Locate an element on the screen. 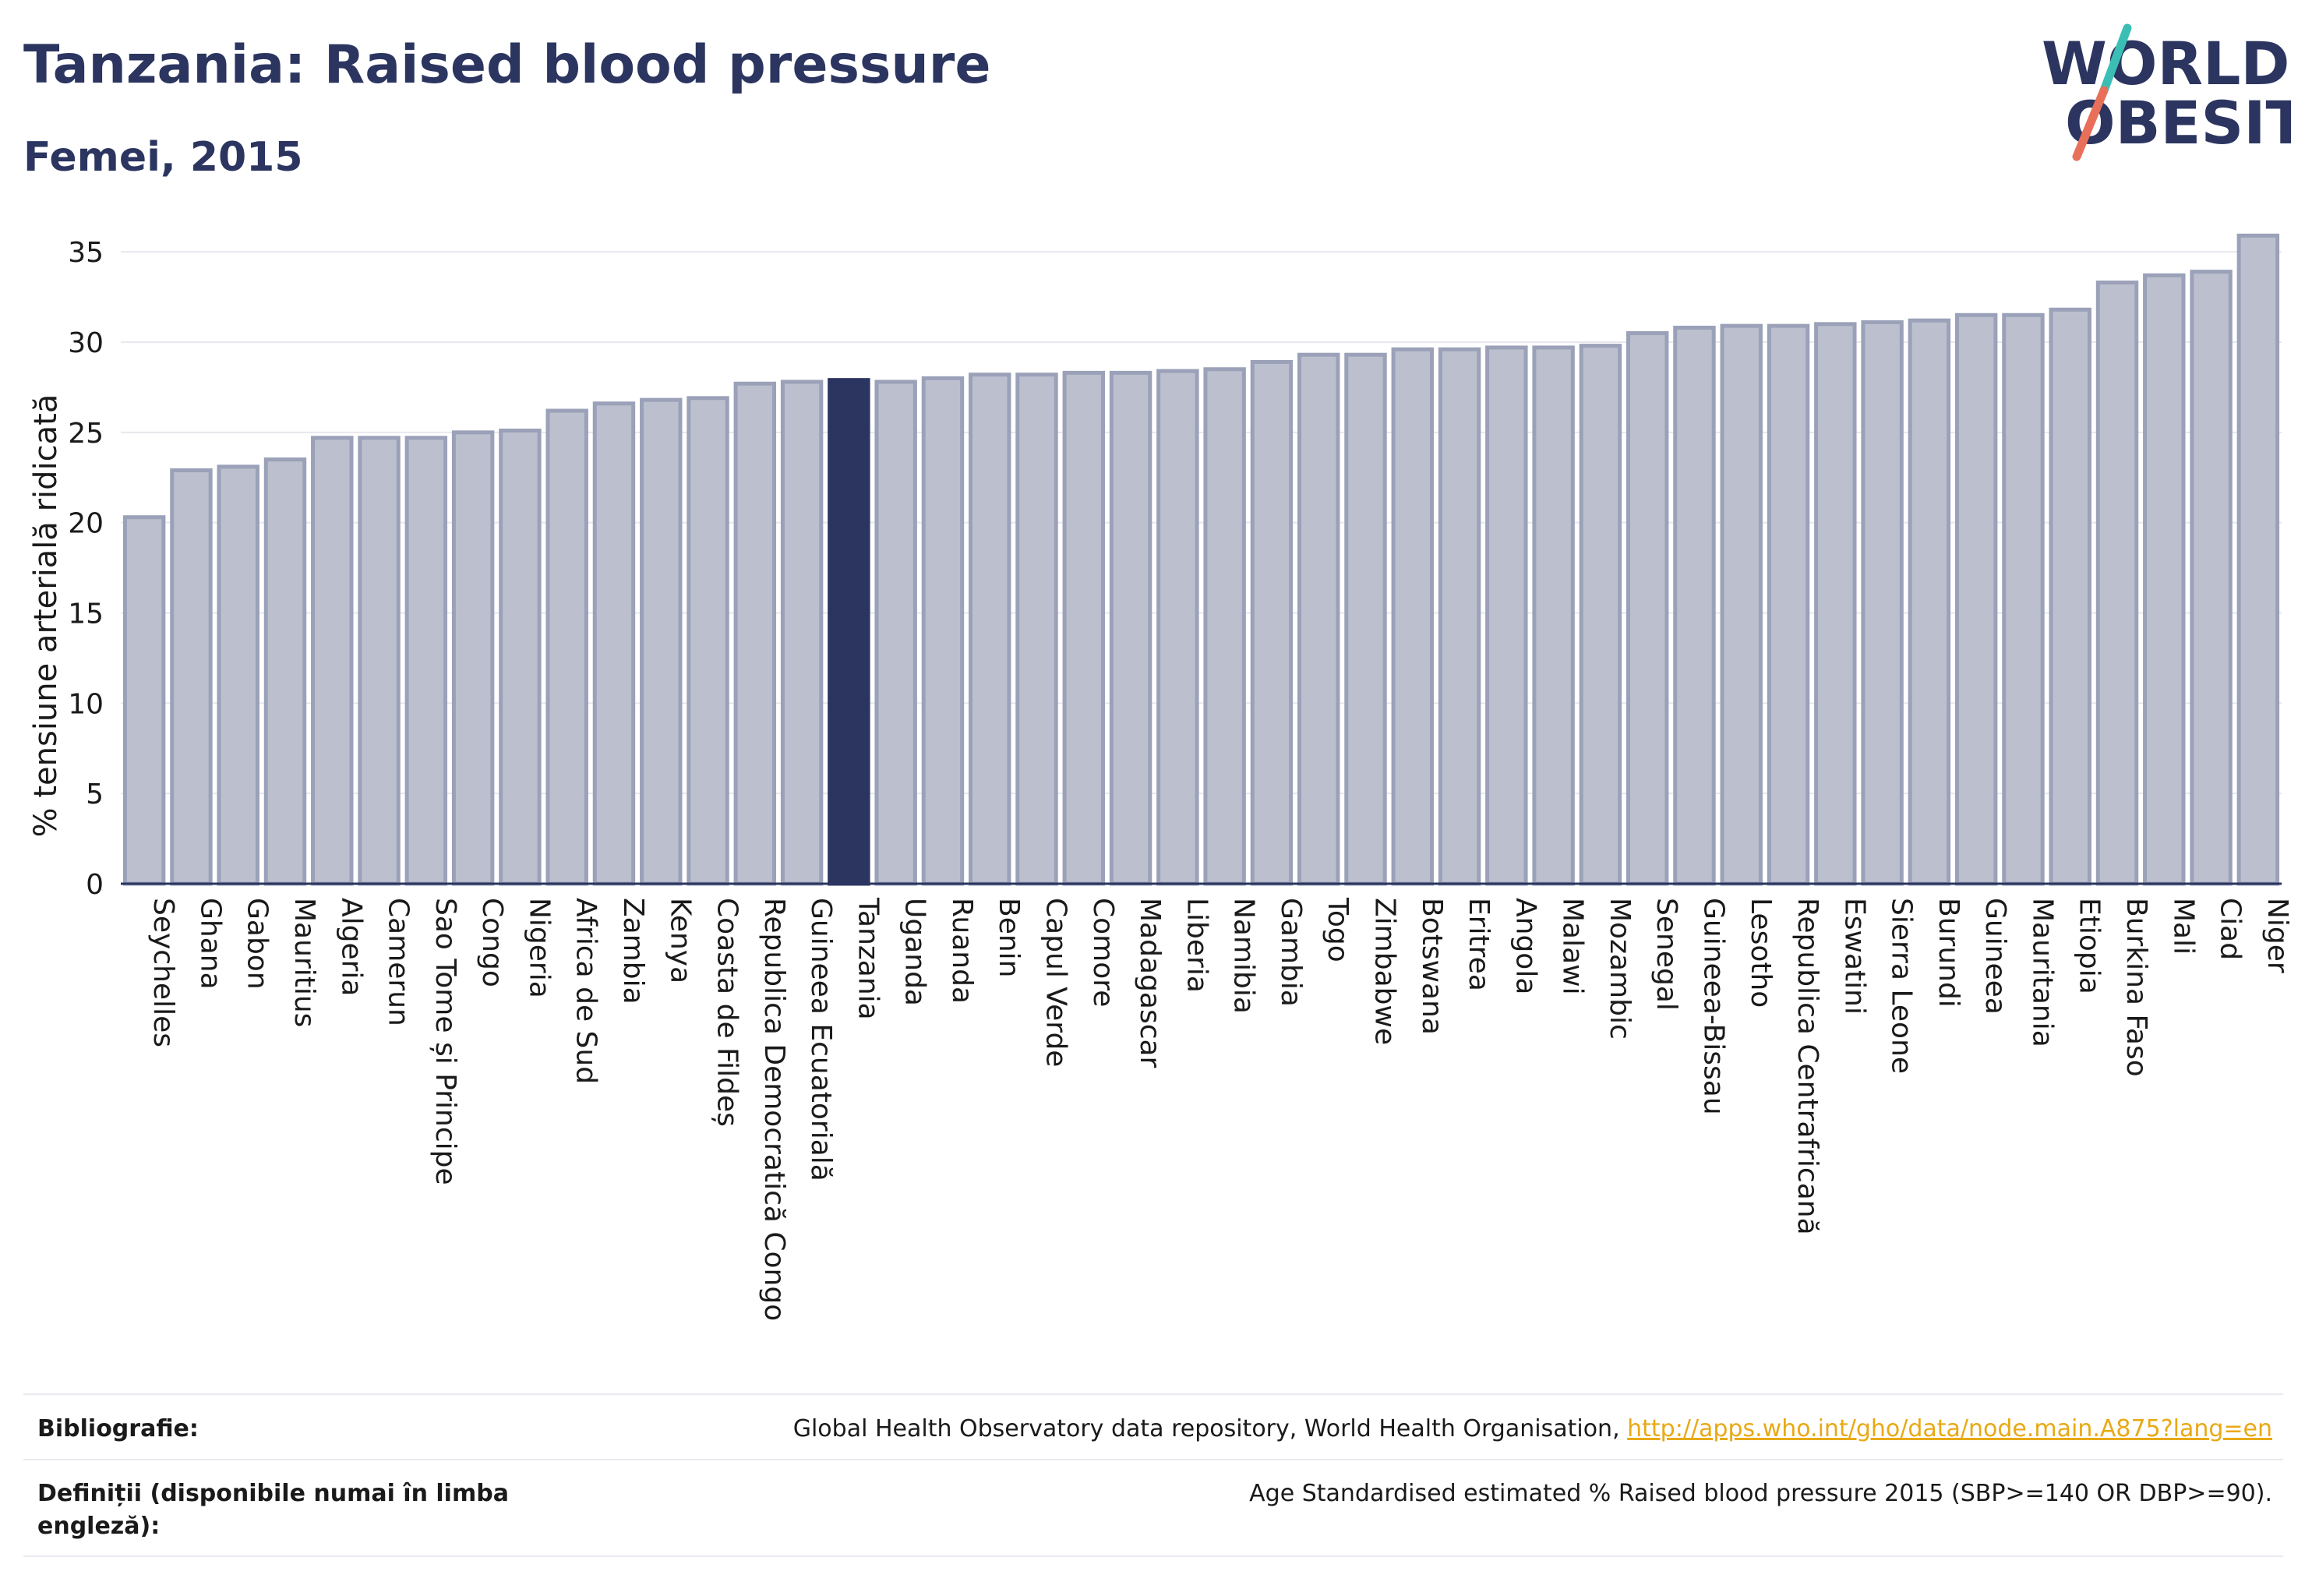  x-tick-label: Benin is located at coordinates (1009, 937).